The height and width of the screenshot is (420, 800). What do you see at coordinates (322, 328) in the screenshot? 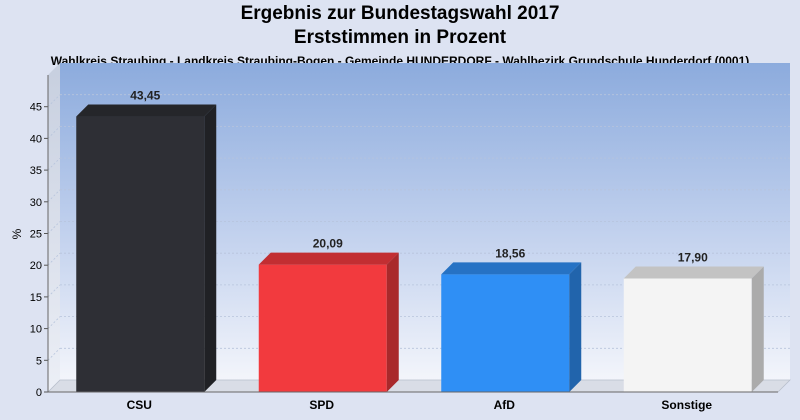
I see `bar-spd` at bounding box center [322, 328].